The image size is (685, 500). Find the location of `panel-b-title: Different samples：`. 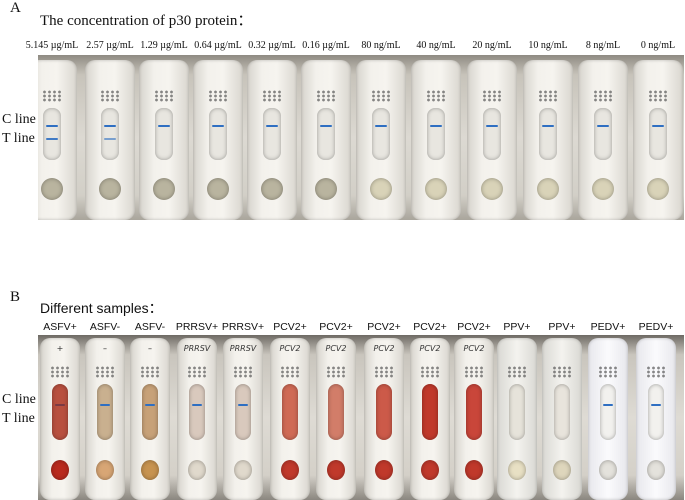

panel-b-title: Different samples： is located at coordinates (101, 308).